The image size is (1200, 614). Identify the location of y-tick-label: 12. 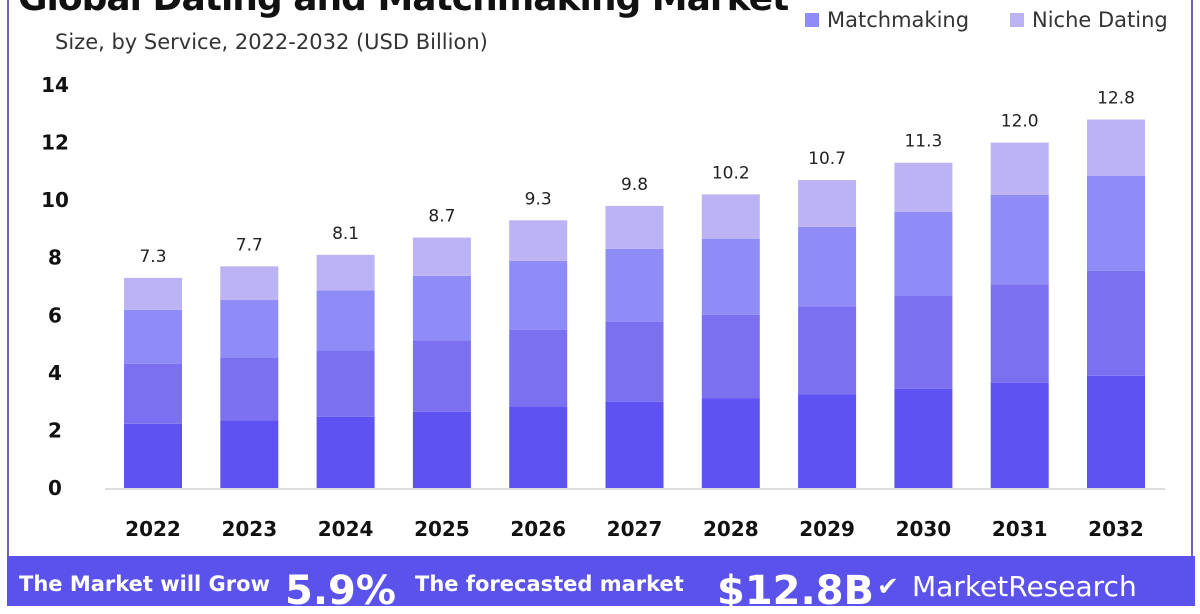
(55, 143).